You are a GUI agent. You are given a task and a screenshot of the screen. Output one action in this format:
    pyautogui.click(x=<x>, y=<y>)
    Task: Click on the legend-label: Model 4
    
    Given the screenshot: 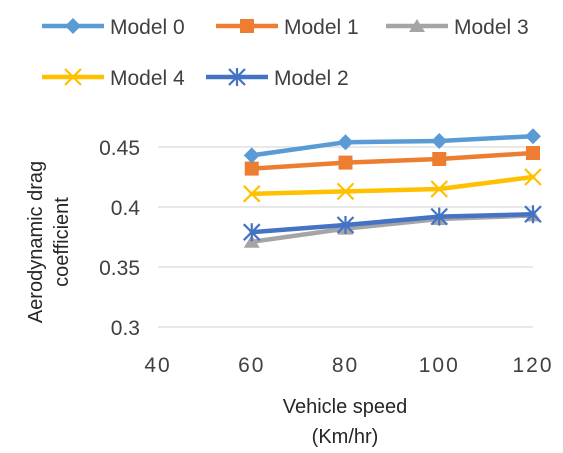 What is the action you would take?
    pyautogui.click(x=147, y=78)
    